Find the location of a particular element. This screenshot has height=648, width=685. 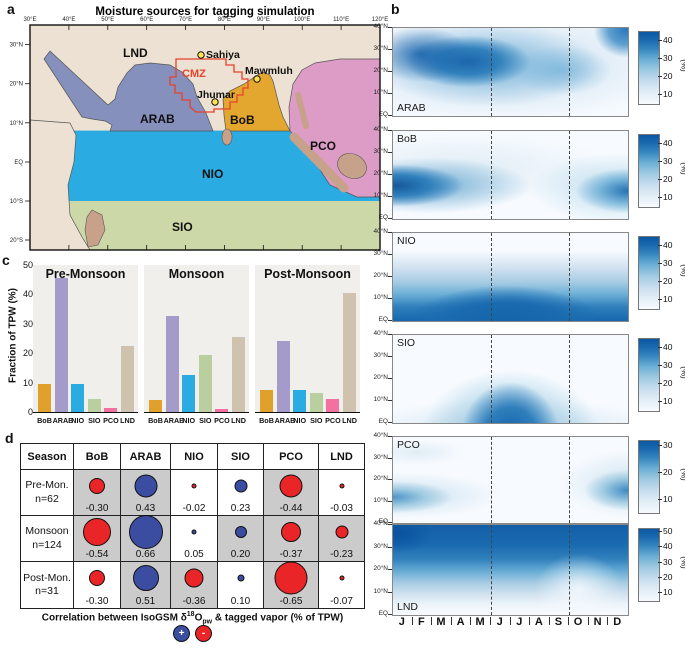

c-y-tick-label: 20 is located at coordinates (27, 353).